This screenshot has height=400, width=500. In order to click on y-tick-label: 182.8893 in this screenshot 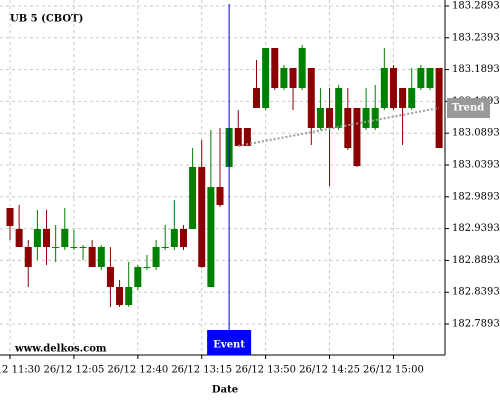, I will do `click(476, 260)`.